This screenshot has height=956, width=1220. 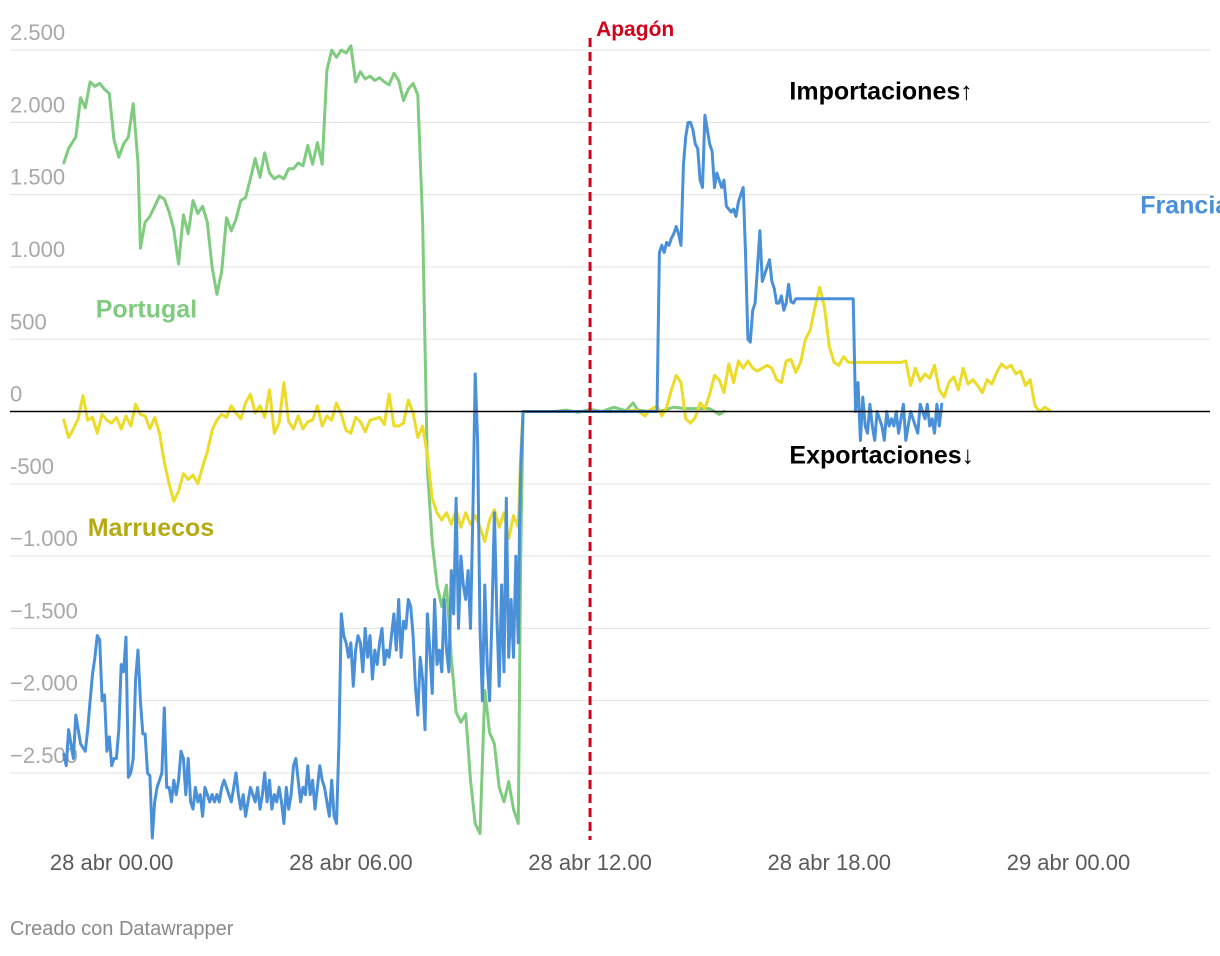 I want to click on x-tick-label: 28 abr 00.00, so click(x=112, y=862).